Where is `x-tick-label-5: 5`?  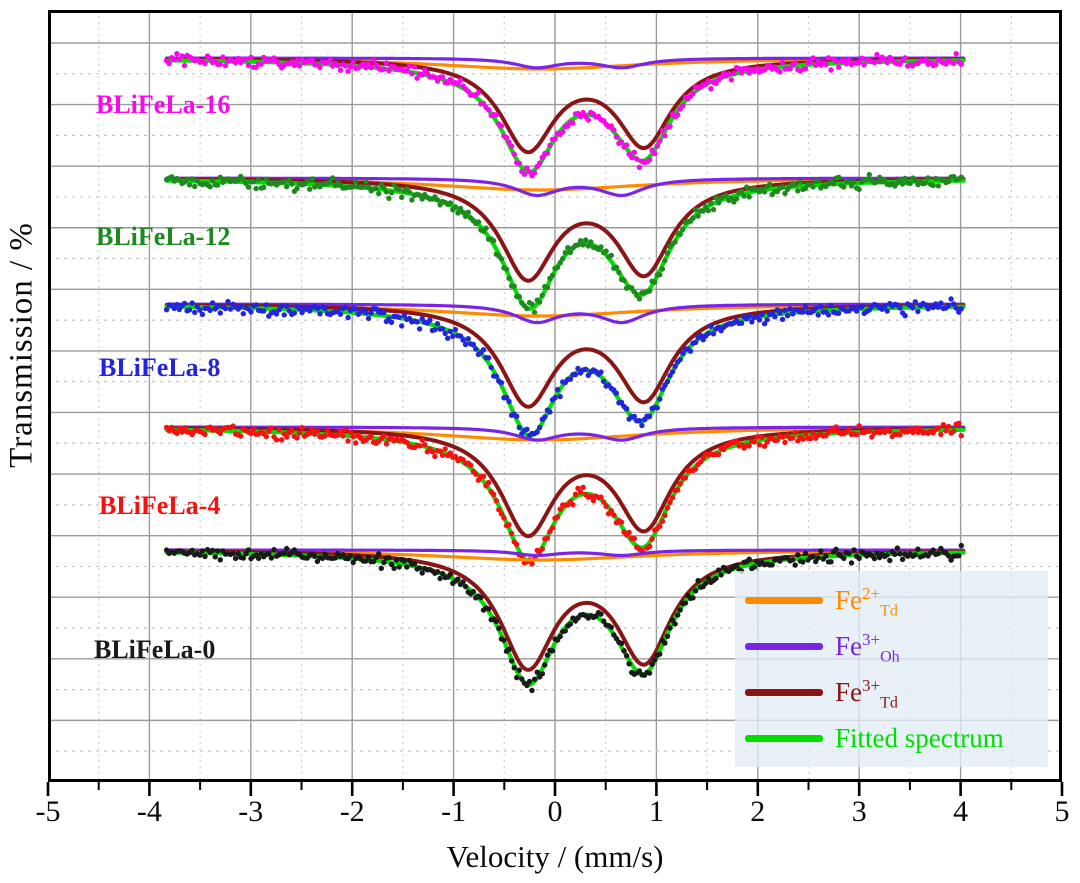 x-tick-label-5: 5 is located at coordinates (1062, 811).